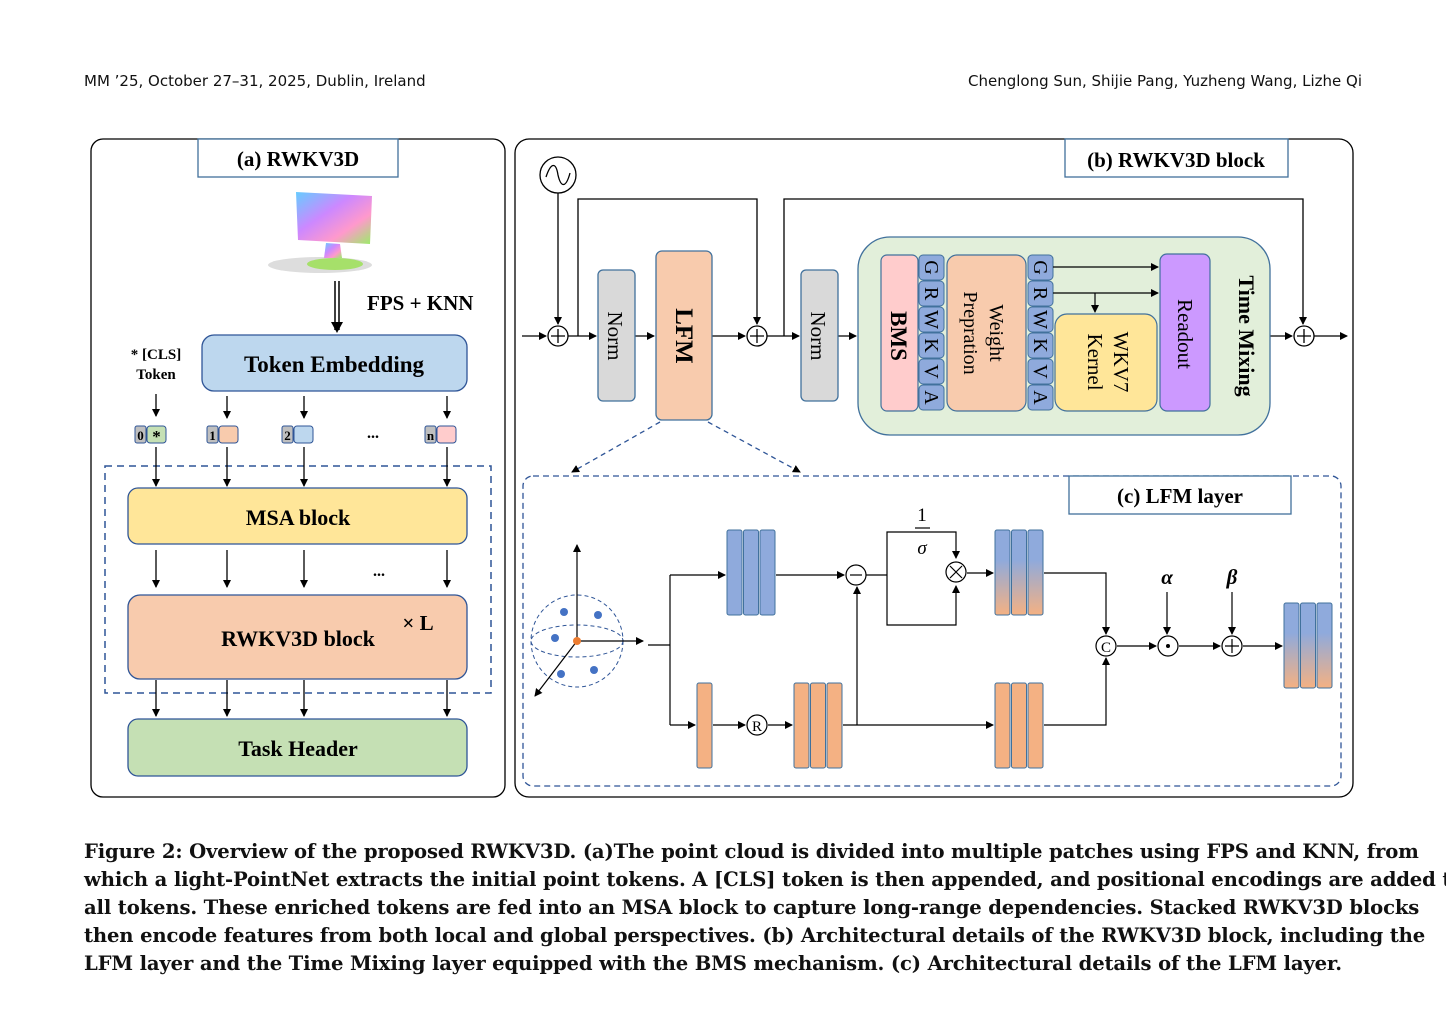 Image resolution: width=1446 pixels, height=1023 pixels. Describe the element at coordinates (922, 515) in the screenshot. I see `fraction-numerator: 1` at that location.